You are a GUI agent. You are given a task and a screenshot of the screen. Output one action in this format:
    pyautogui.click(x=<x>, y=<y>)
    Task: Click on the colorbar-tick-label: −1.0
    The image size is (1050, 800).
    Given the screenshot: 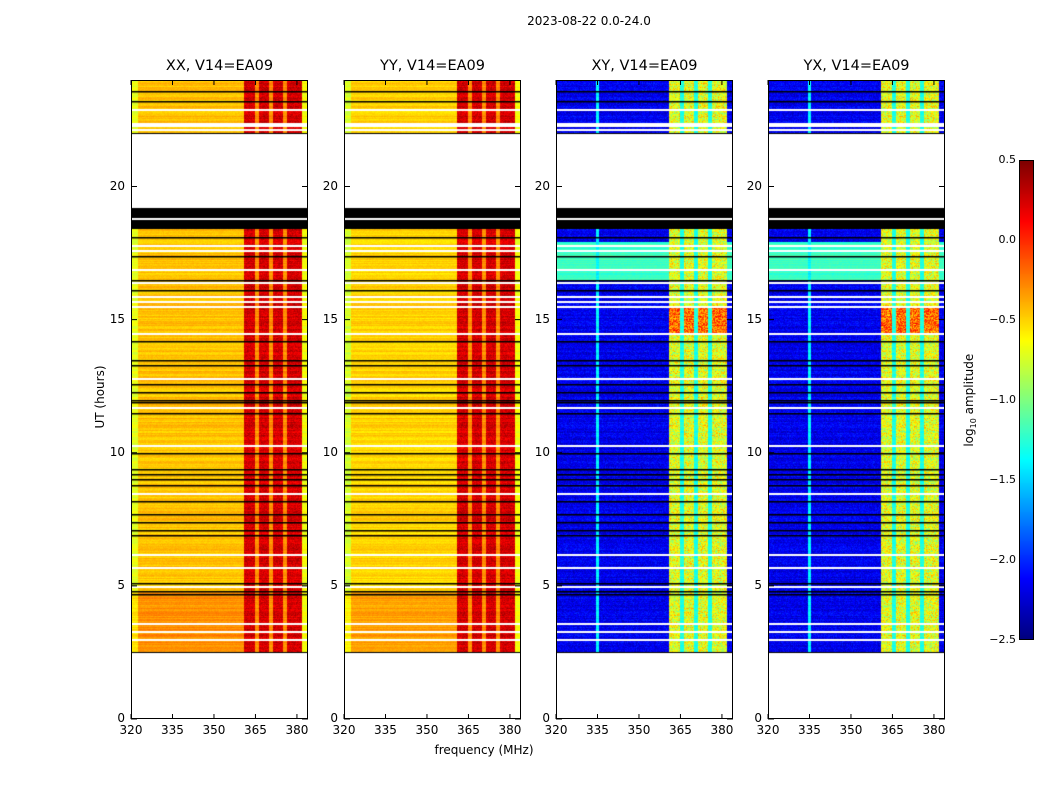 What is the action you would take?
    pyautogui.click(x=1002, y=399)
    